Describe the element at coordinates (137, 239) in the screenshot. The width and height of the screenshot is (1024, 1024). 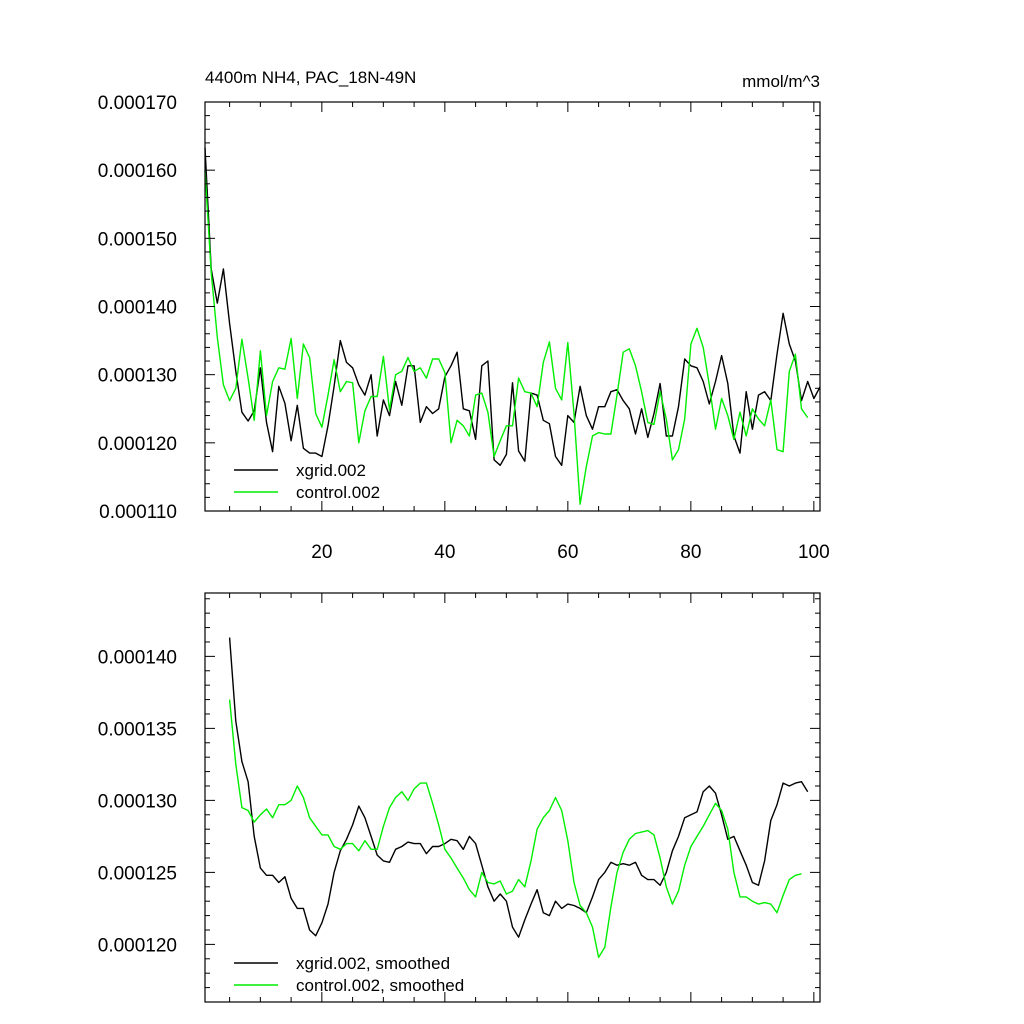
I see `y-tick-label: 0.000150` at that location.